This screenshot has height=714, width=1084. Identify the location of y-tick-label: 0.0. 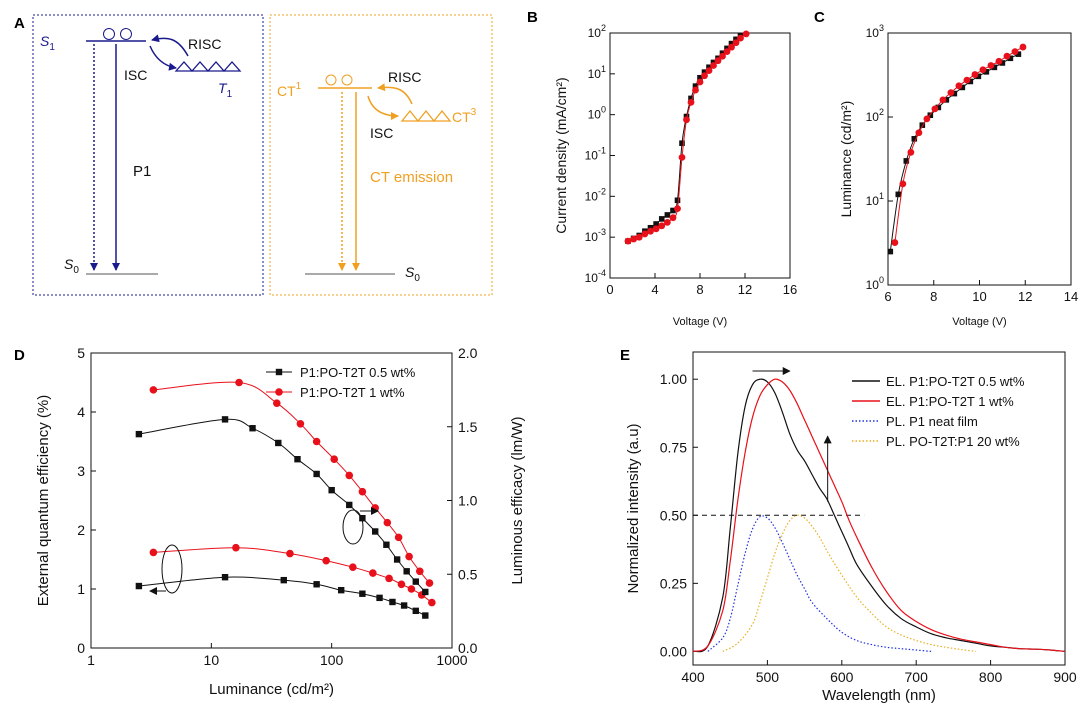
(468, 648).